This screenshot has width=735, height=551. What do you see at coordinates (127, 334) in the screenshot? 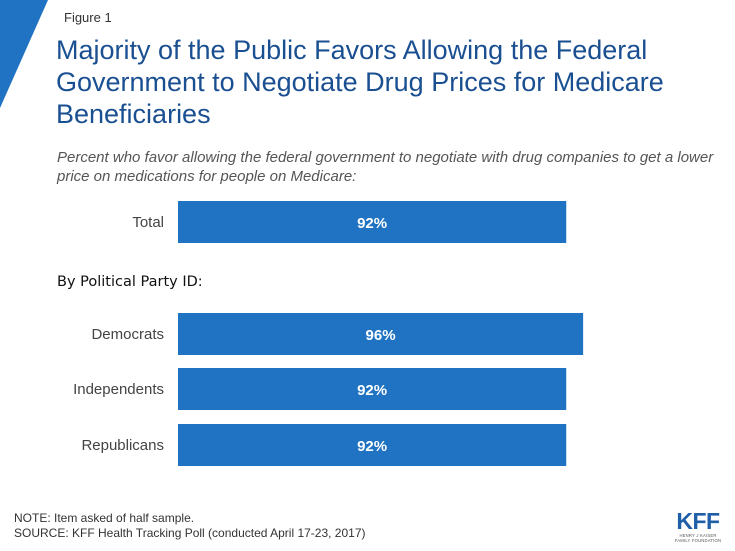
I see `category-label-democrats: Democrats` at bounding box center [127, 334].